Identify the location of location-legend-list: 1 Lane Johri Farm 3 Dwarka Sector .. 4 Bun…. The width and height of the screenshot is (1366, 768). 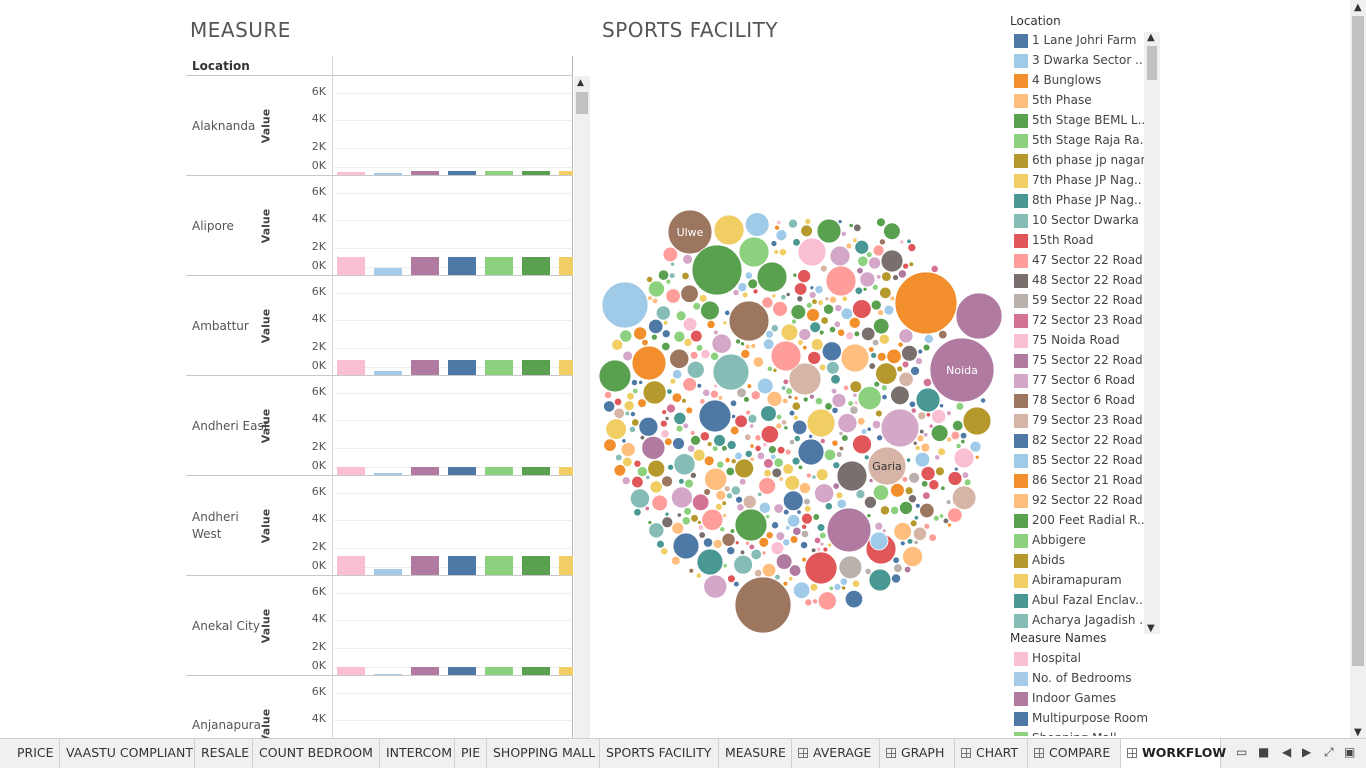
(1075, 333).